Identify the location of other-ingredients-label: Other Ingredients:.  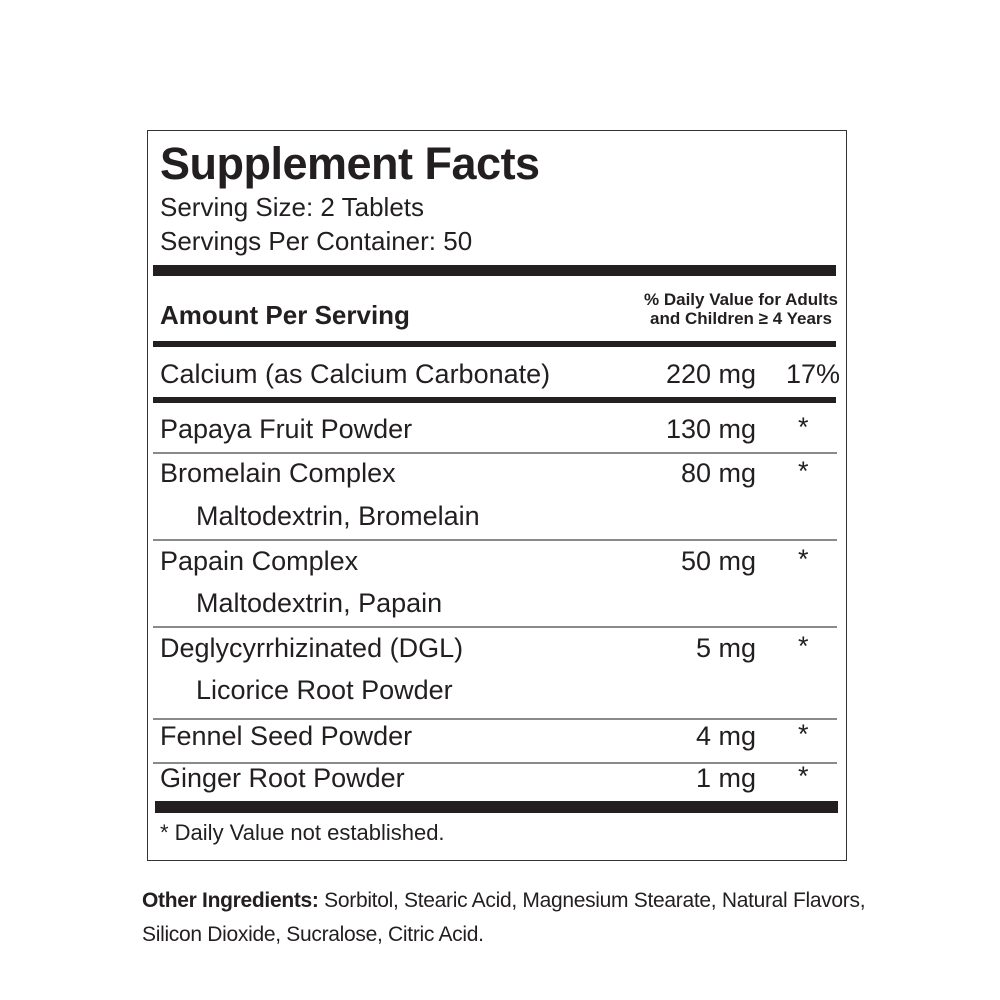
(230, 900).